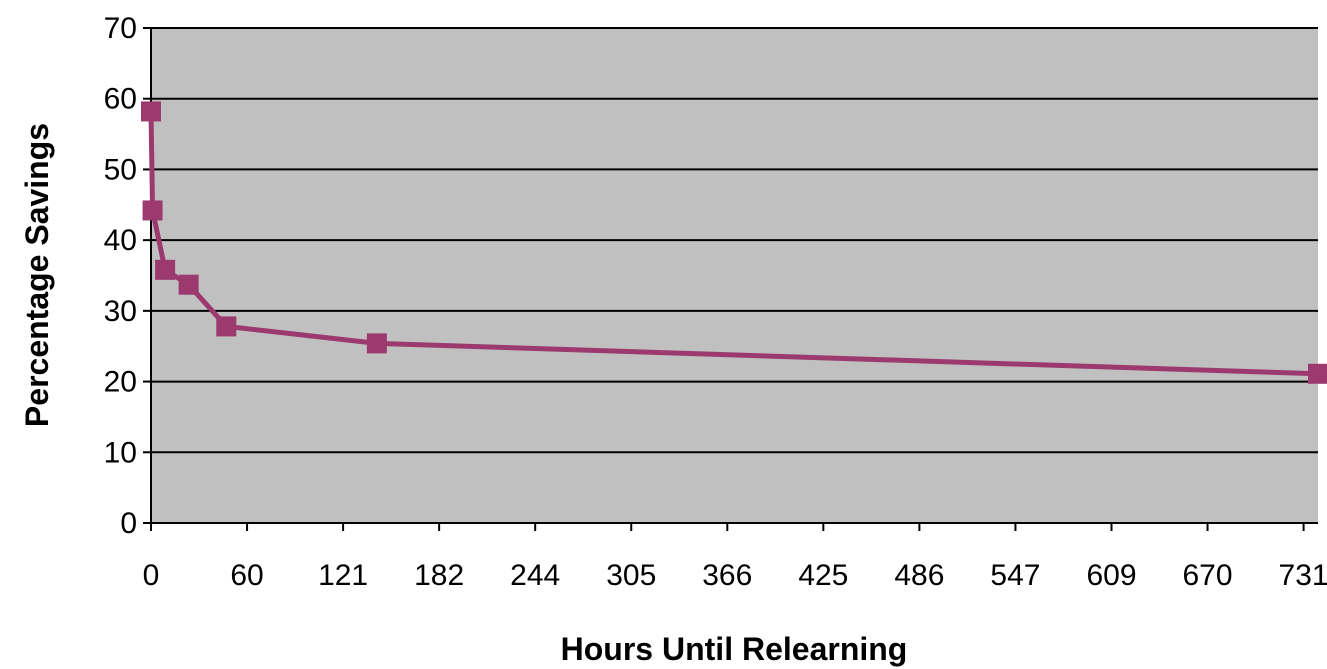 The width and height of the screenshot is (1327, 669). What do you see at coordinates (1208, 575) in the screenshot?
I see `x-tick-label: 670` at bounding box center [1208, 575].